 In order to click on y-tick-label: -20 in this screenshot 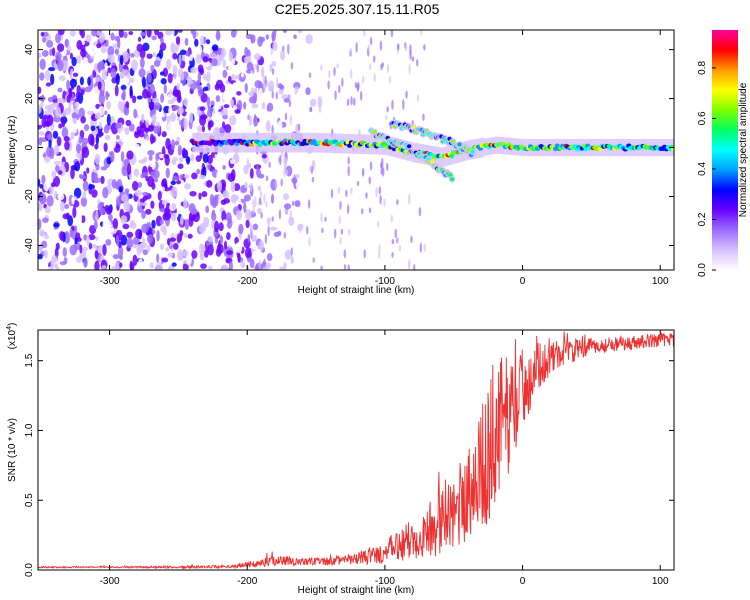, I will do `click(29, 196)`.